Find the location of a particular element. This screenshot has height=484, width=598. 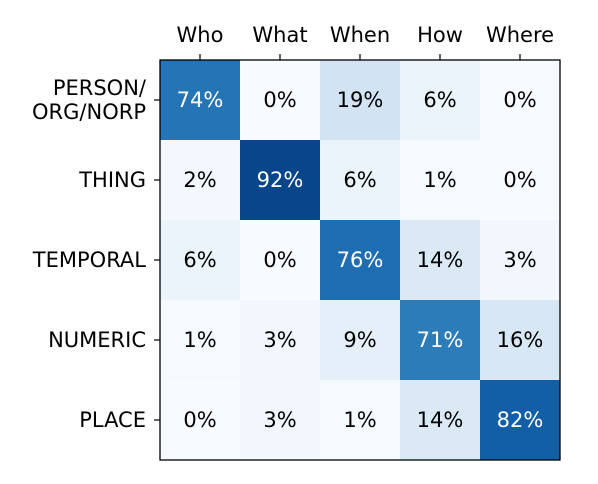

row-tick-label: PLACE is located at coordinates (112, 420).